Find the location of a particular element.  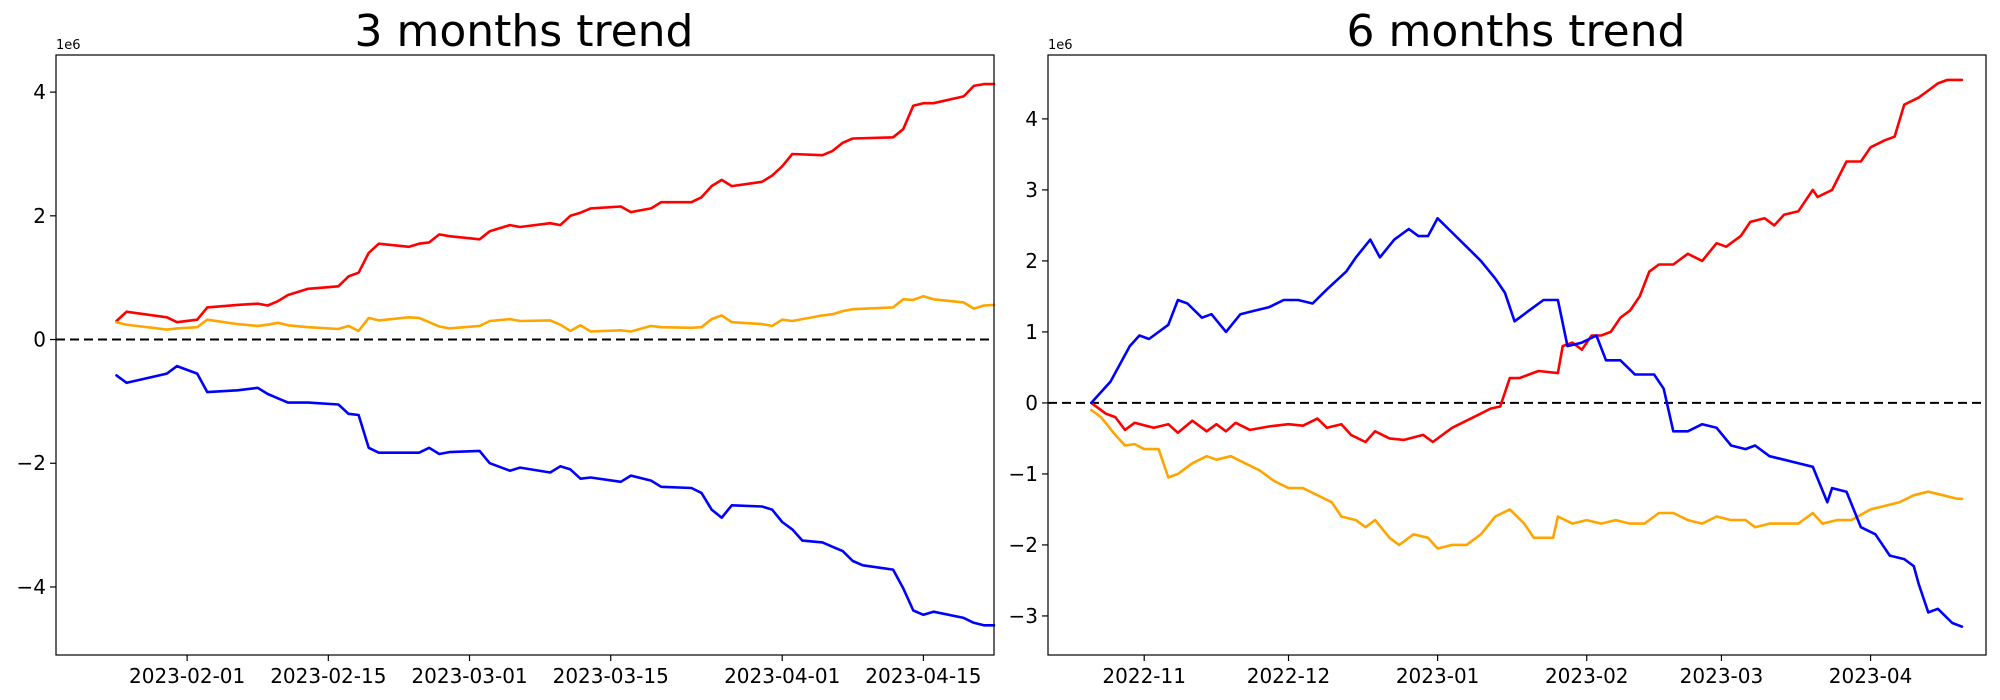

x-tick-label: 2023-04-01 is located at coordinates (782, 676).